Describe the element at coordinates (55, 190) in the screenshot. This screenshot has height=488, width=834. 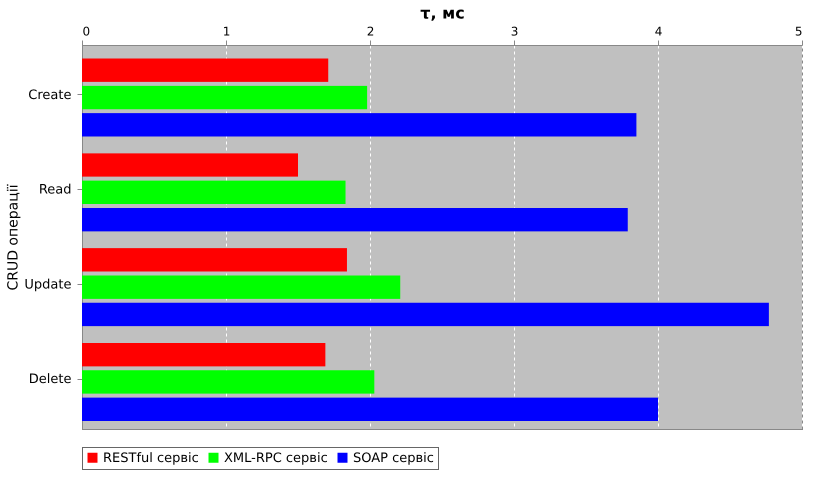
I see `y-tick-label: Read` at that location.